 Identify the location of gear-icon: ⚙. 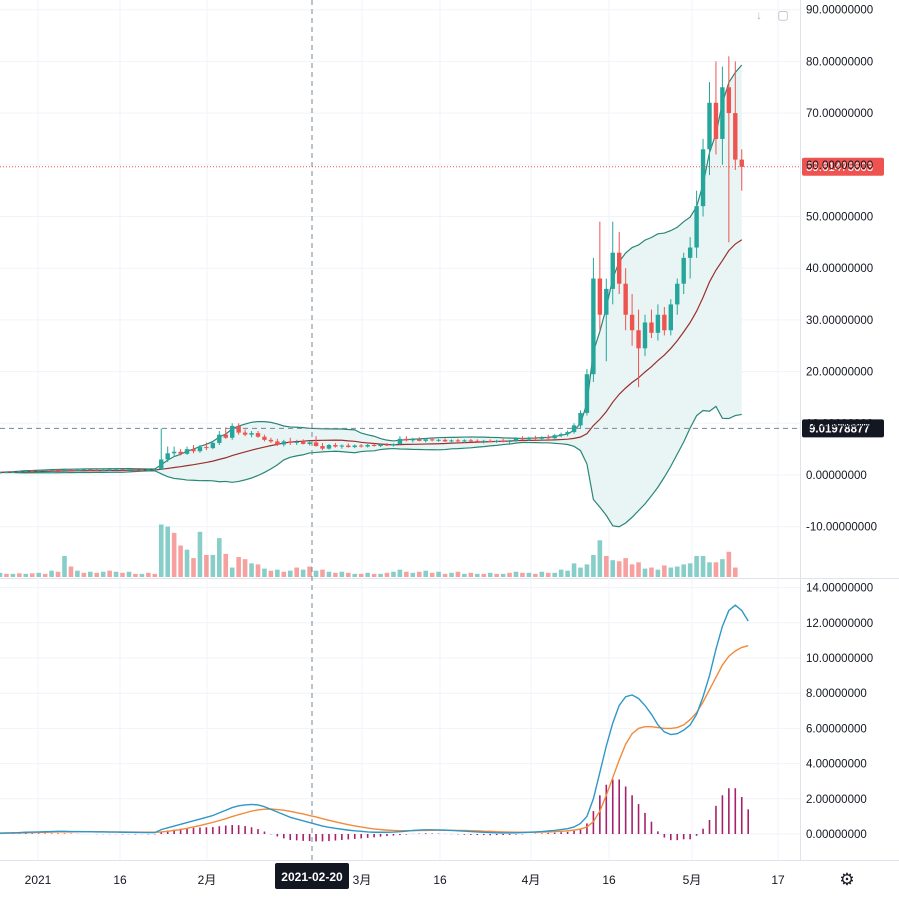
(847, 879).